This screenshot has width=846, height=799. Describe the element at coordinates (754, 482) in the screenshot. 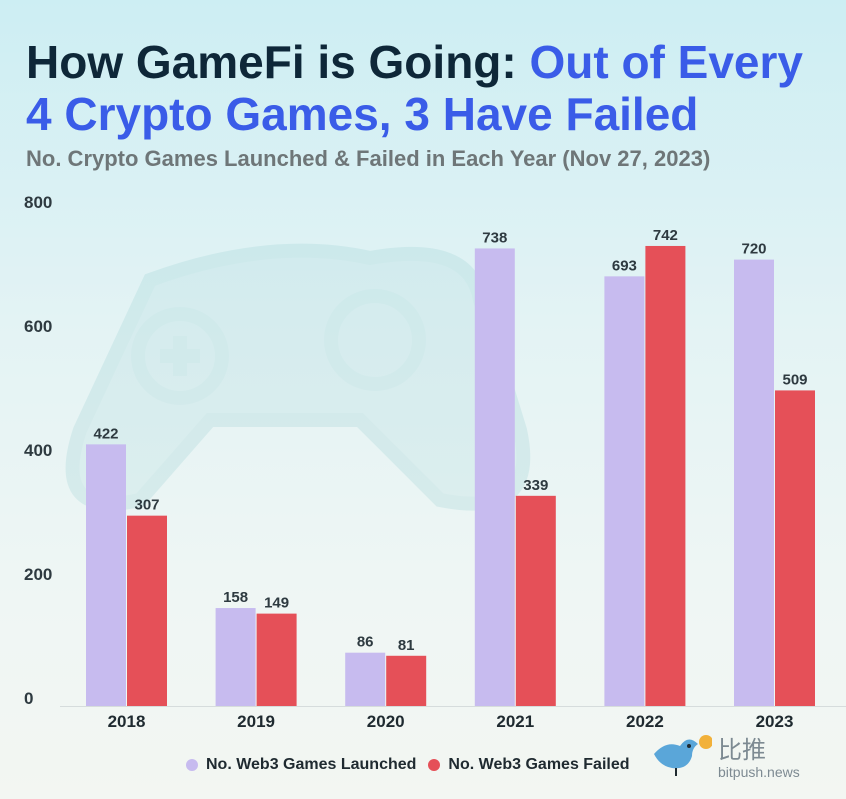

I see `bar-launched-2023` at that location.